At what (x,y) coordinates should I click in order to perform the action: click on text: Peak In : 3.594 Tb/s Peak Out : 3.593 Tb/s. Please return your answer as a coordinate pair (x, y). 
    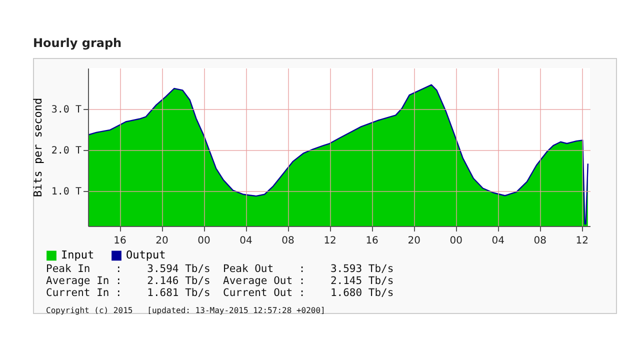
    Looking at the image, I should click on (220, 269).